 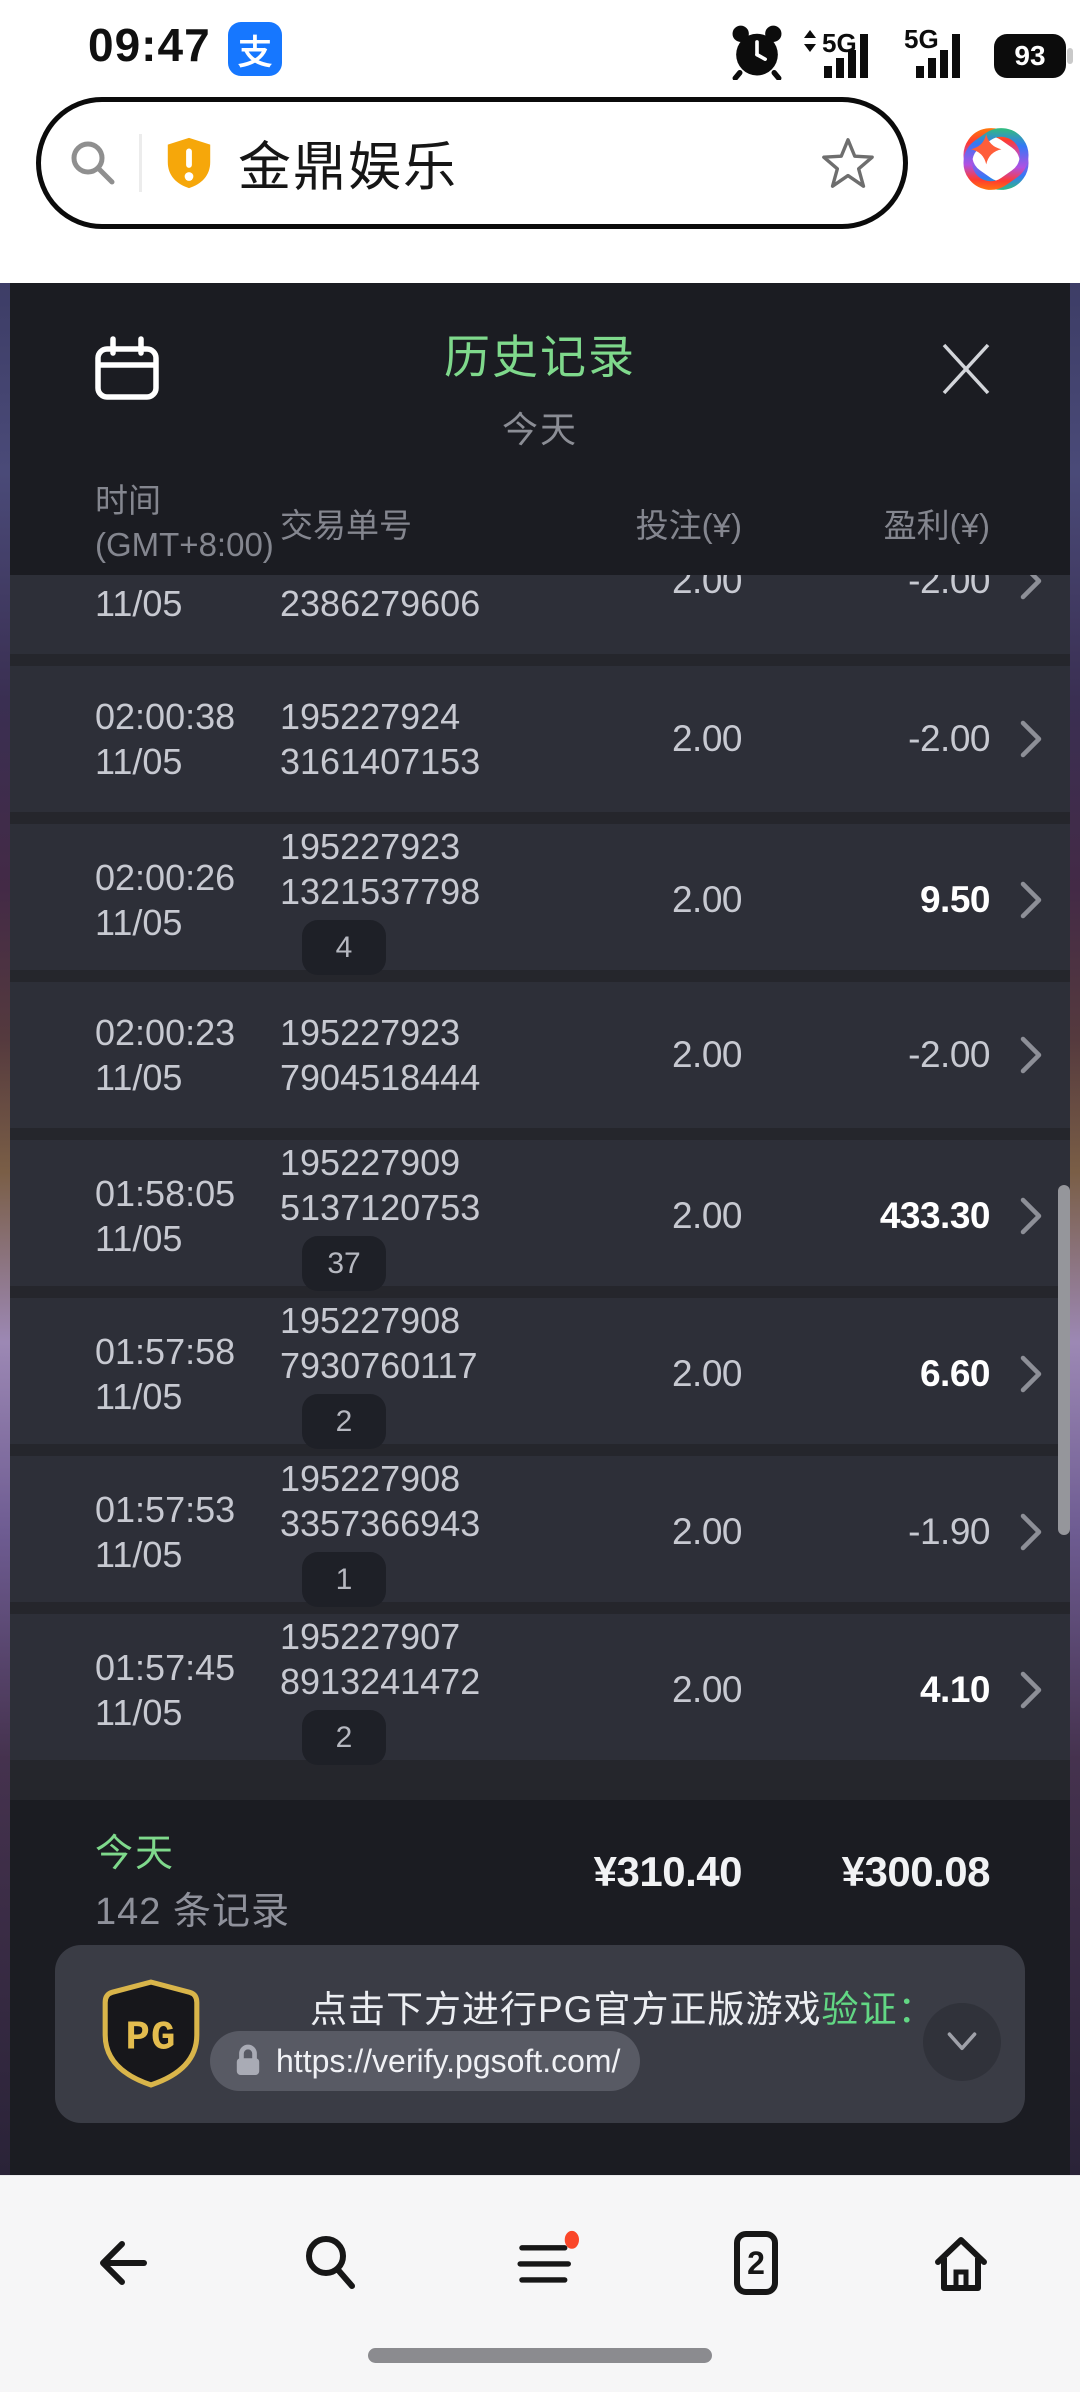 What do you see at coordinates (248, 2059) in the screenshot?
I see `lock-icon` at bounding box center [248, 2059].